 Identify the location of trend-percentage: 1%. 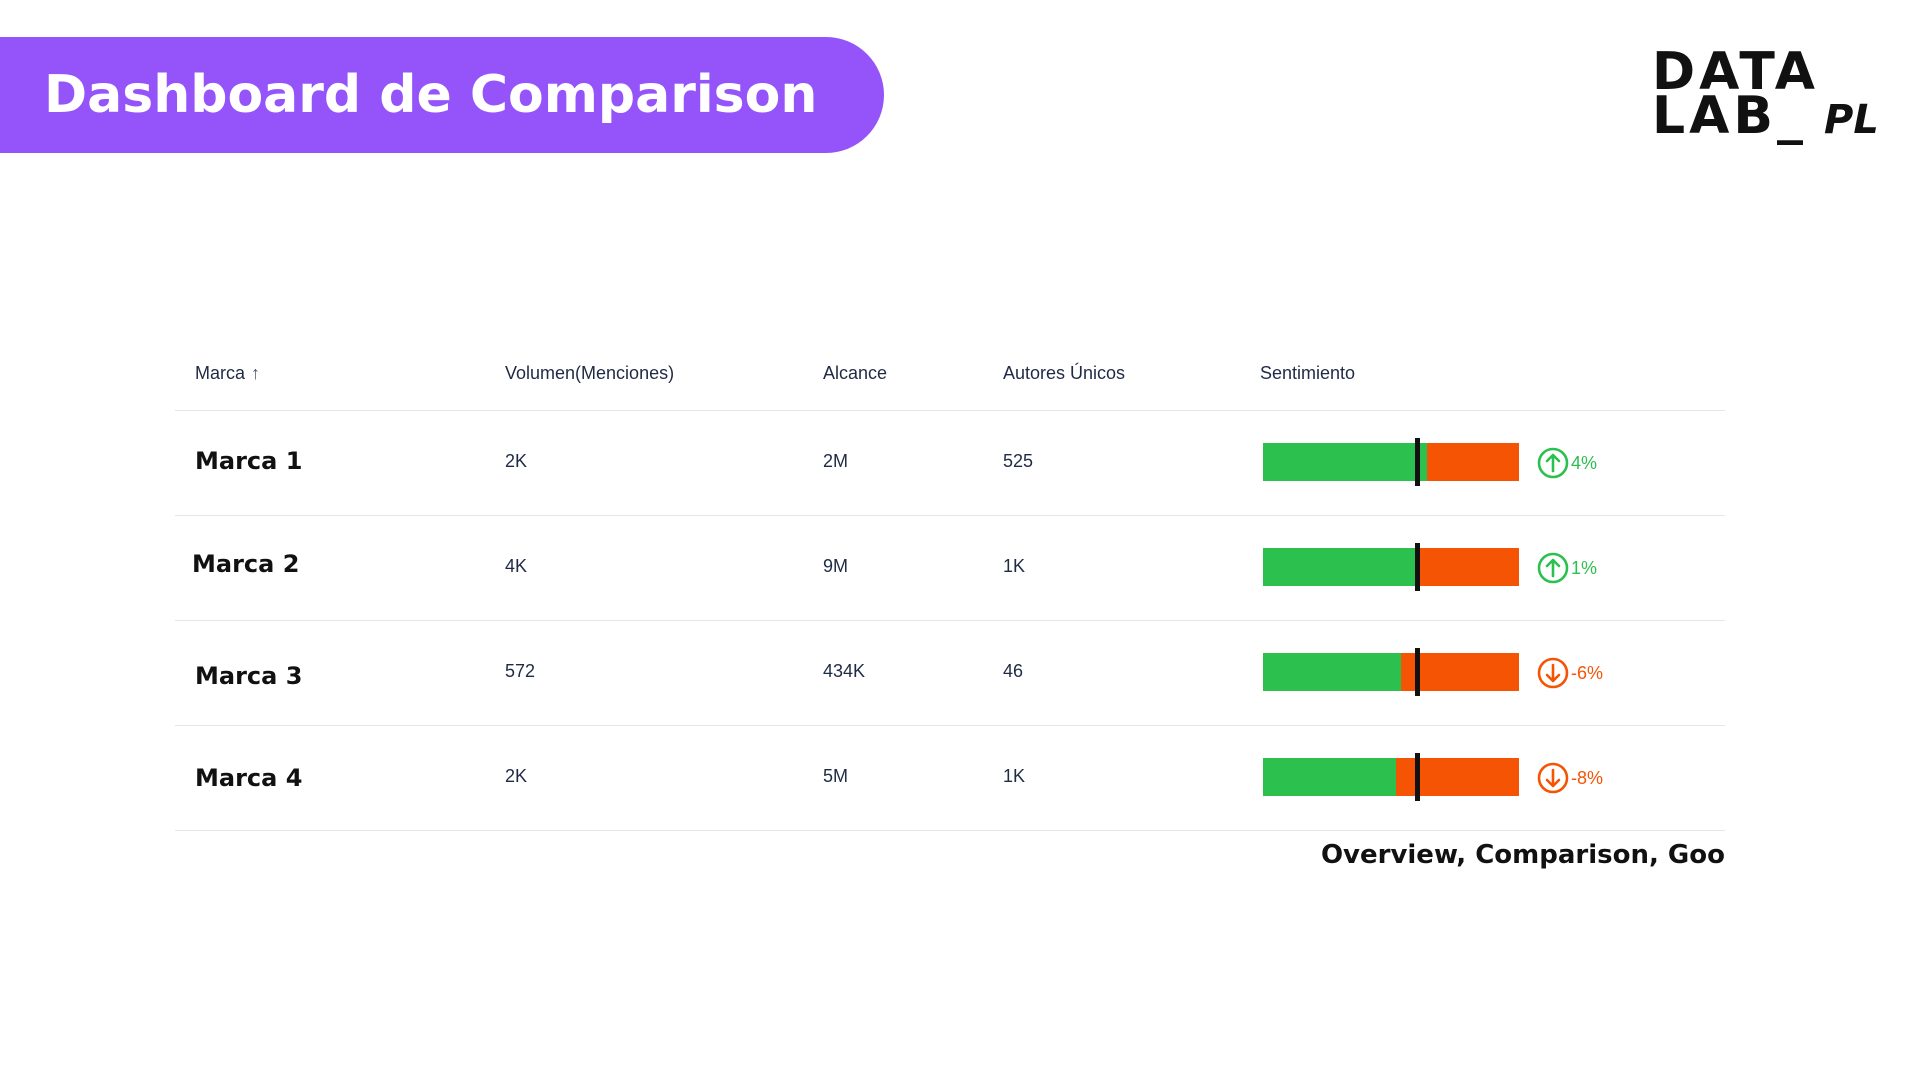
(1584, 567).